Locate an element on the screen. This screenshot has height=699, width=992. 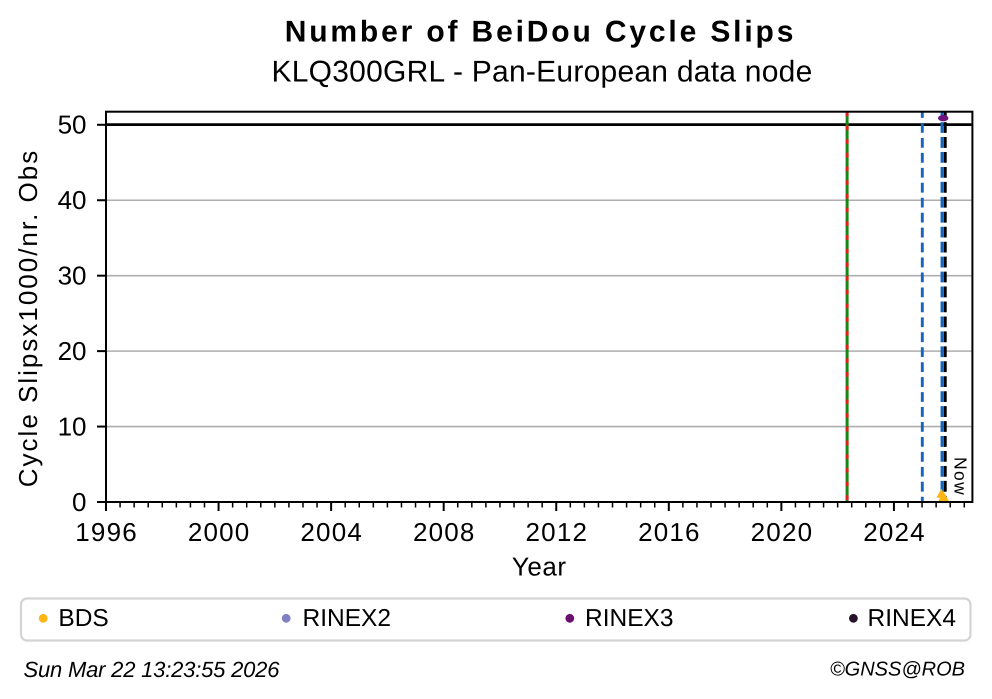
svg-text: BDS is located at coordinates (83, 618).